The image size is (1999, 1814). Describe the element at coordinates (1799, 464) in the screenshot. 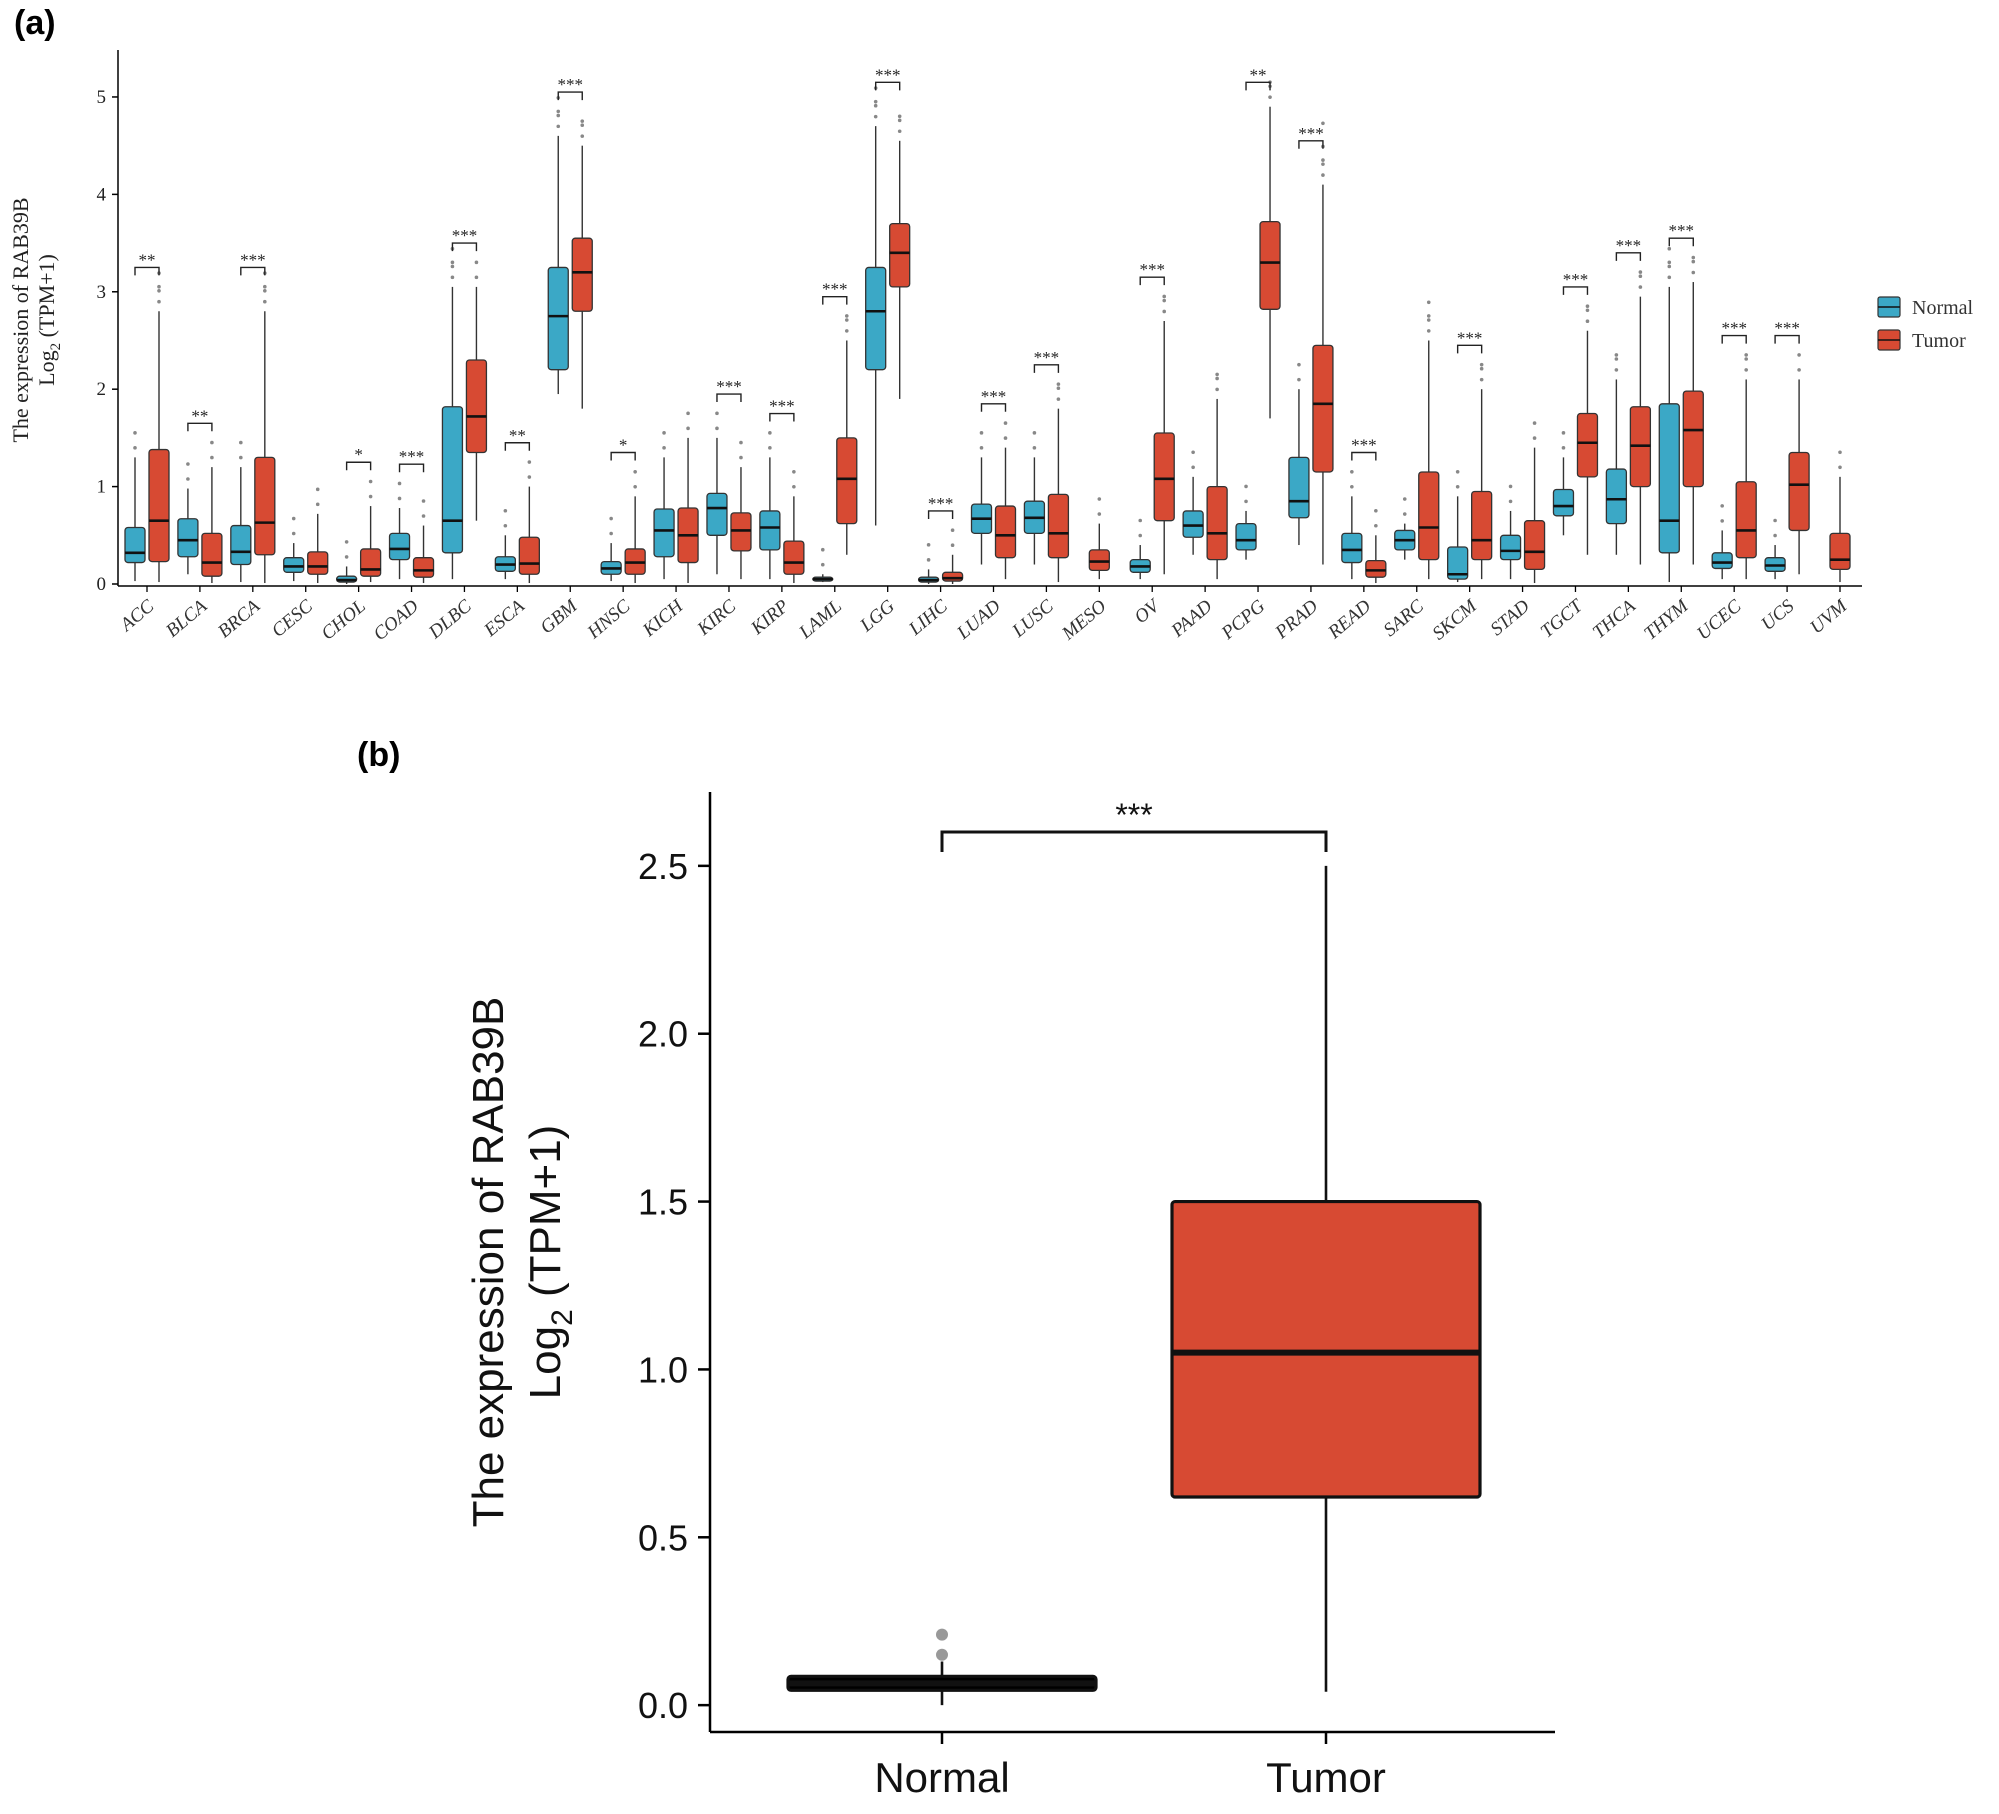

I see `box-tumor-ucs` at that location.